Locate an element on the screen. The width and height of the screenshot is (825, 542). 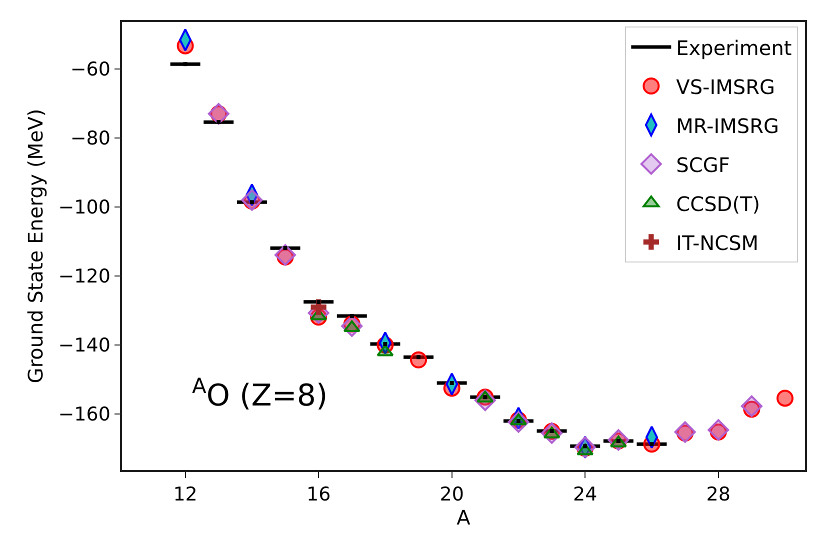
x-tick-label: 28 is located at coordinates (718, 495).